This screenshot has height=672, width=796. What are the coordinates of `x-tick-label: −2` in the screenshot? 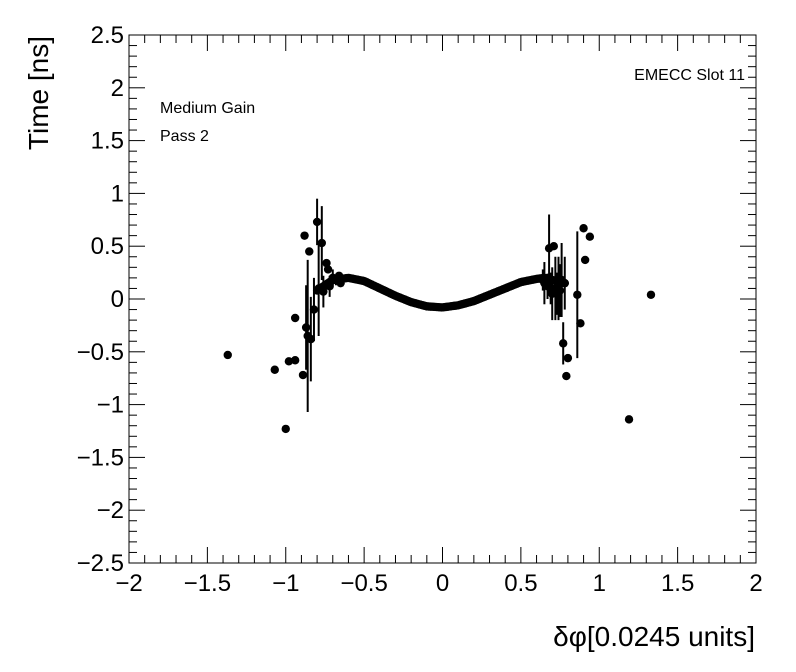 It's located at (128, 583).